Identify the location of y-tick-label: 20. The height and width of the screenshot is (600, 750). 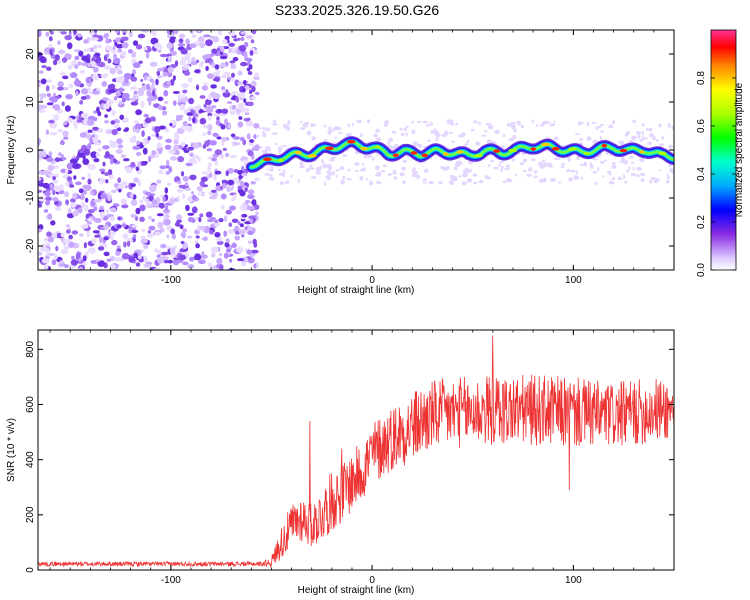
(30, 54).